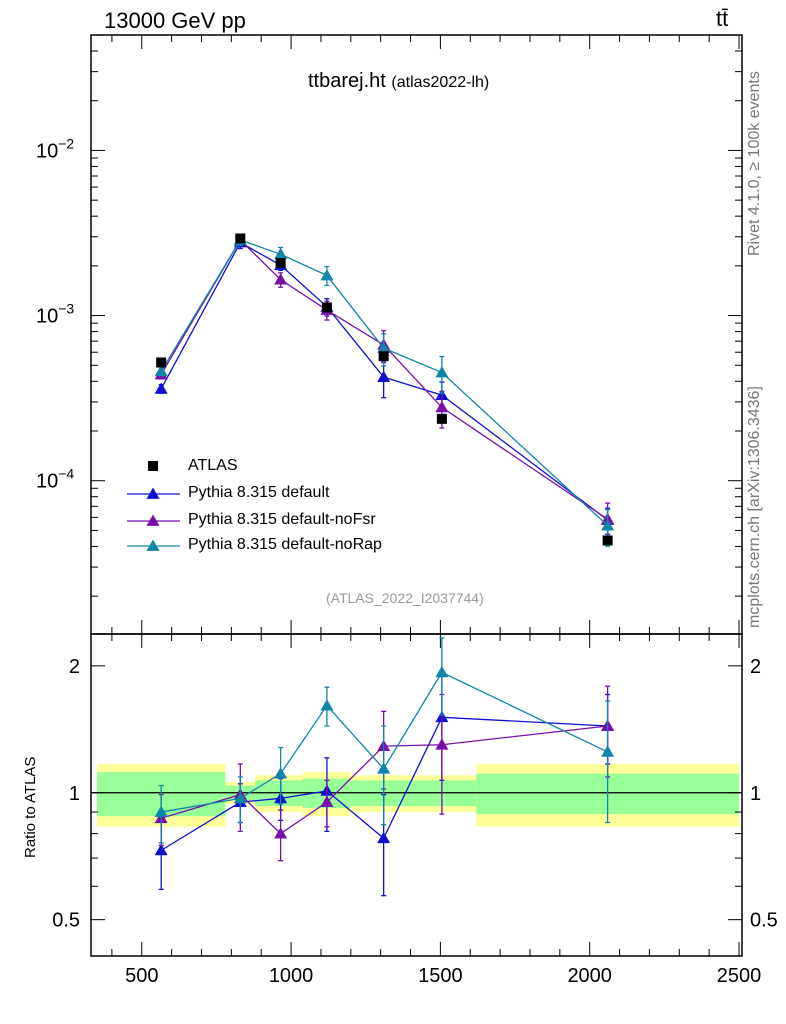 The image size is (786, 1024). What do you see at coordinates (259, 492) in the screenshot?
I see `legend-label-default: Pythia 8.315 default` at bounding box center [259, 492].